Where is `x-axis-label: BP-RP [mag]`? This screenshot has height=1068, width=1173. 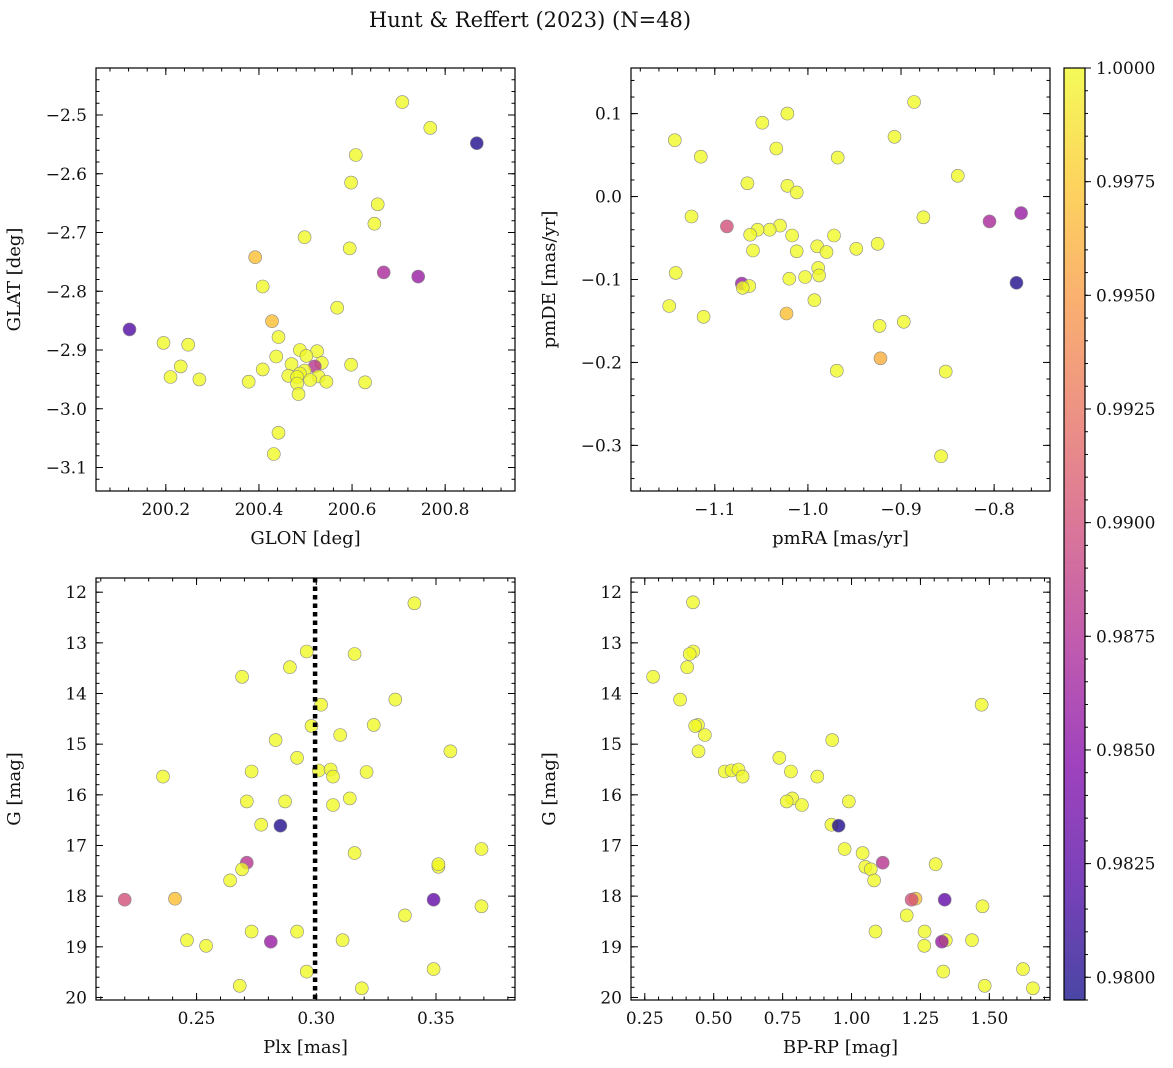 x-axis-label: BP-RP [mag] is located at coordinates (840, 1047).